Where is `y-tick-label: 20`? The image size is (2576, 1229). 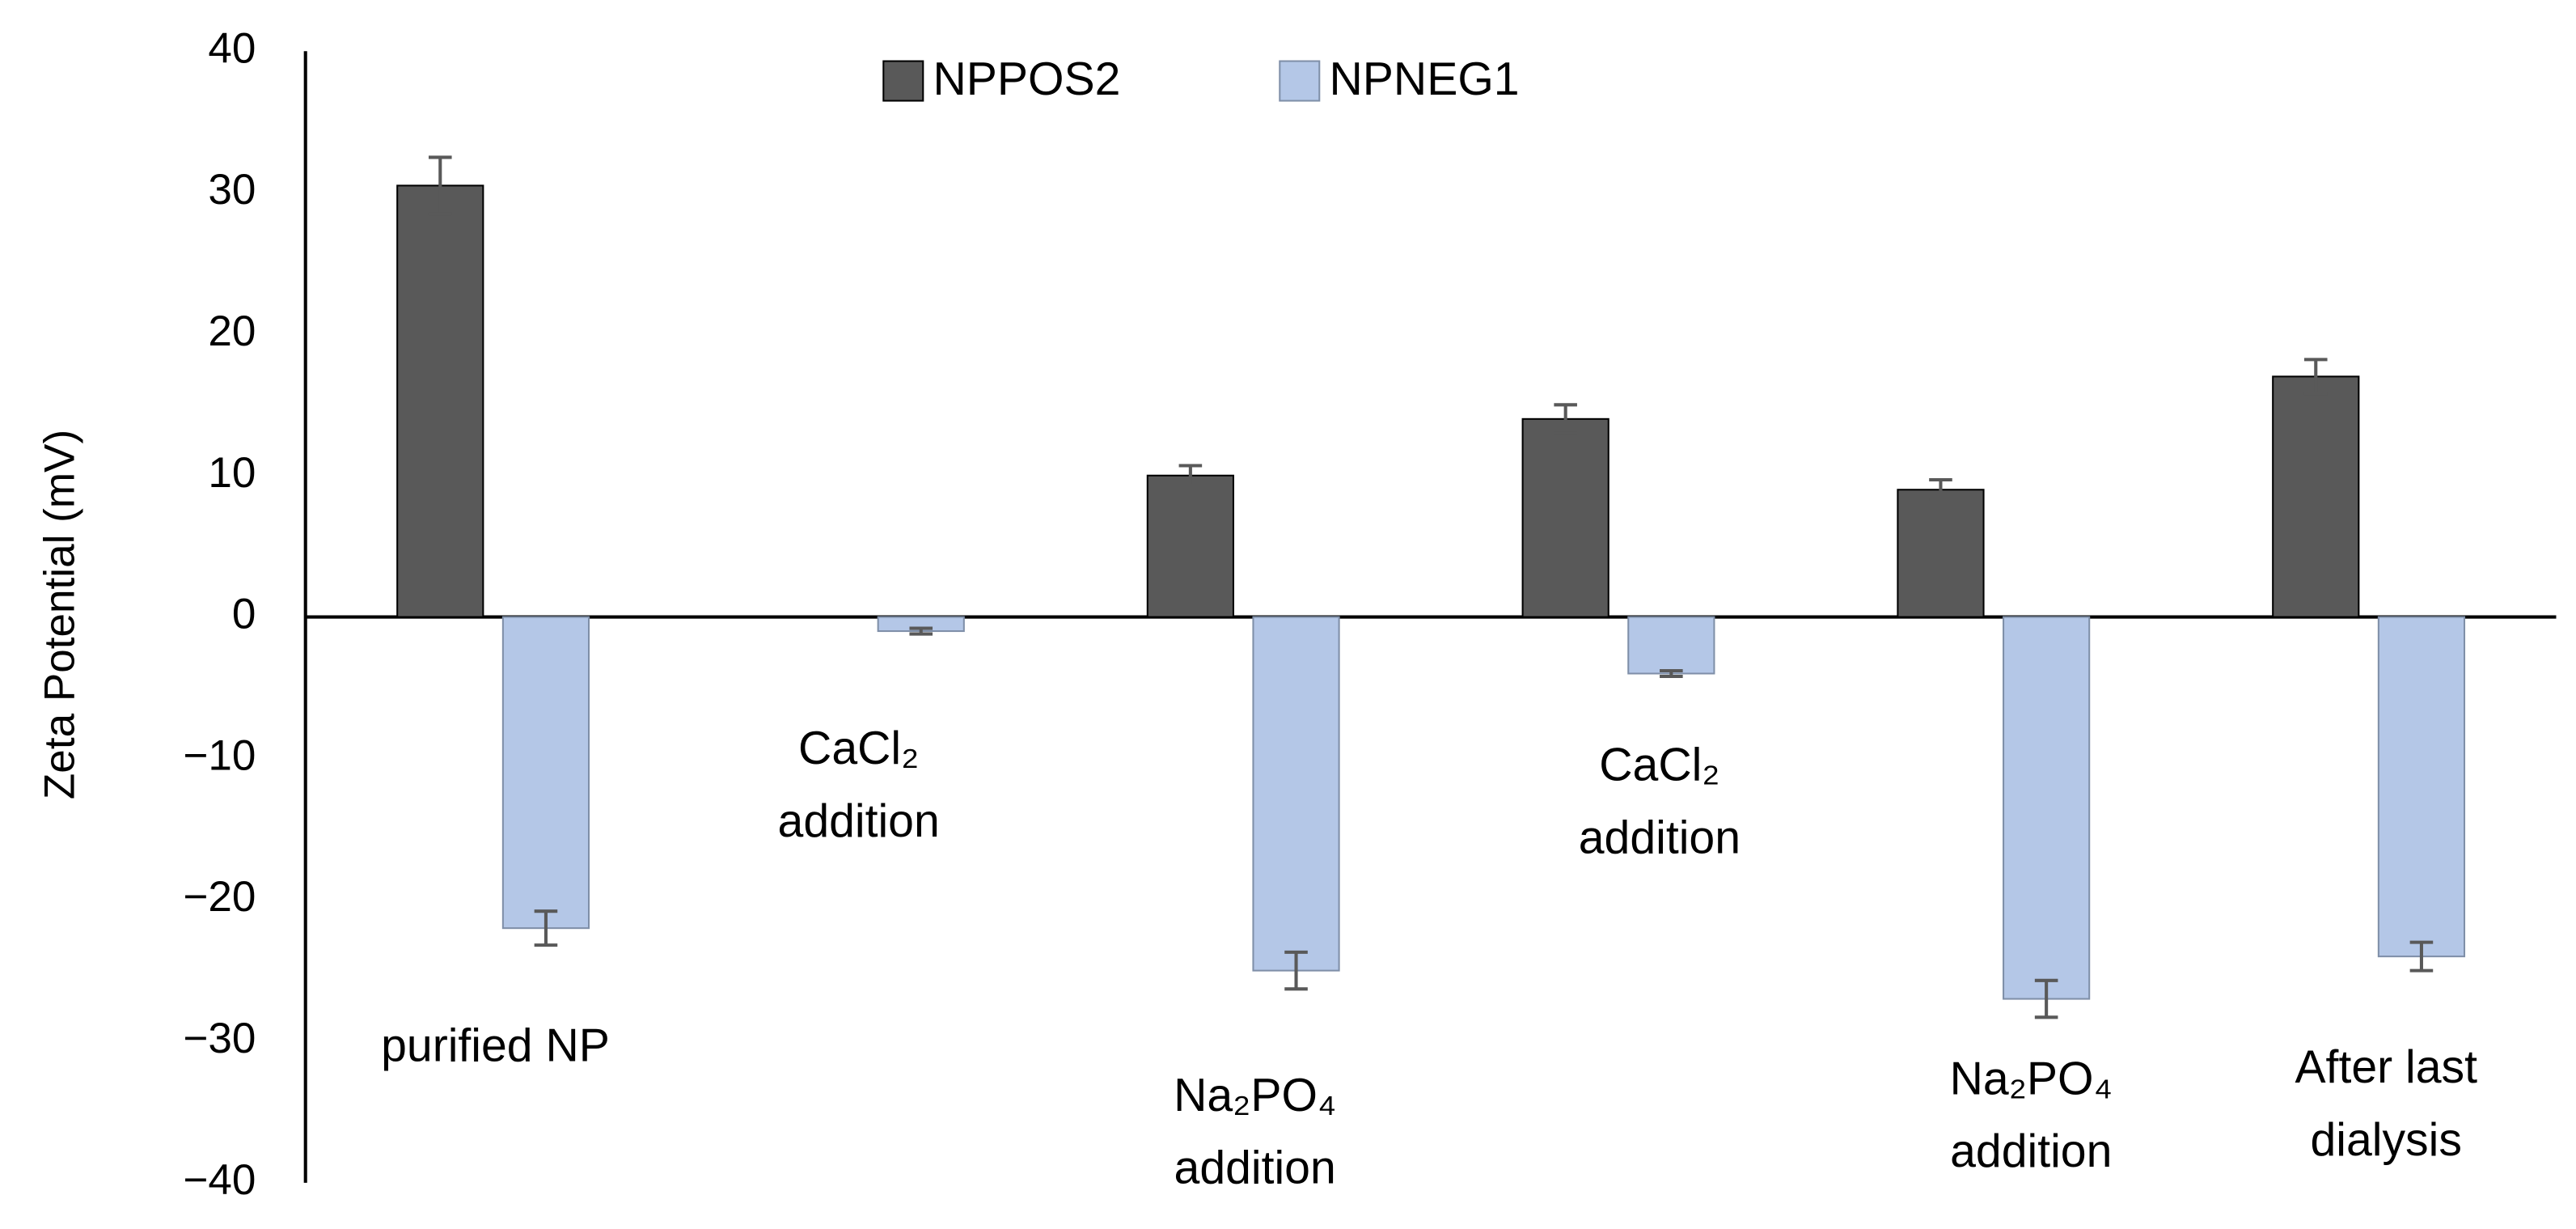
y-tick-label: 20 is located at coordinates (232, 331).